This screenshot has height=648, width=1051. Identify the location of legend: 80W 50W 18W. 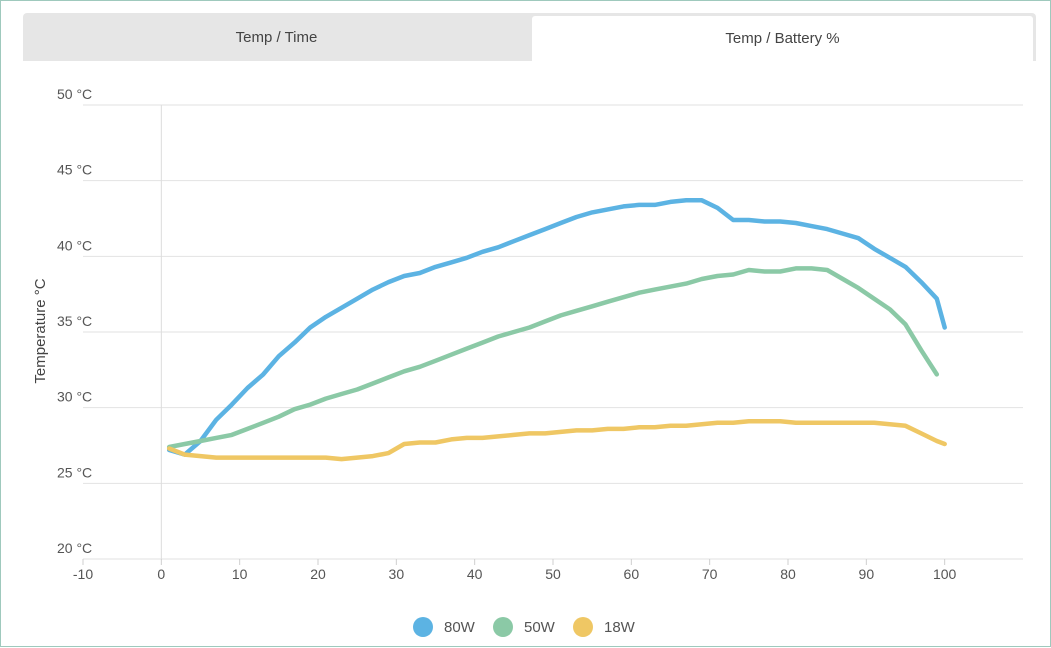
(524, 627).